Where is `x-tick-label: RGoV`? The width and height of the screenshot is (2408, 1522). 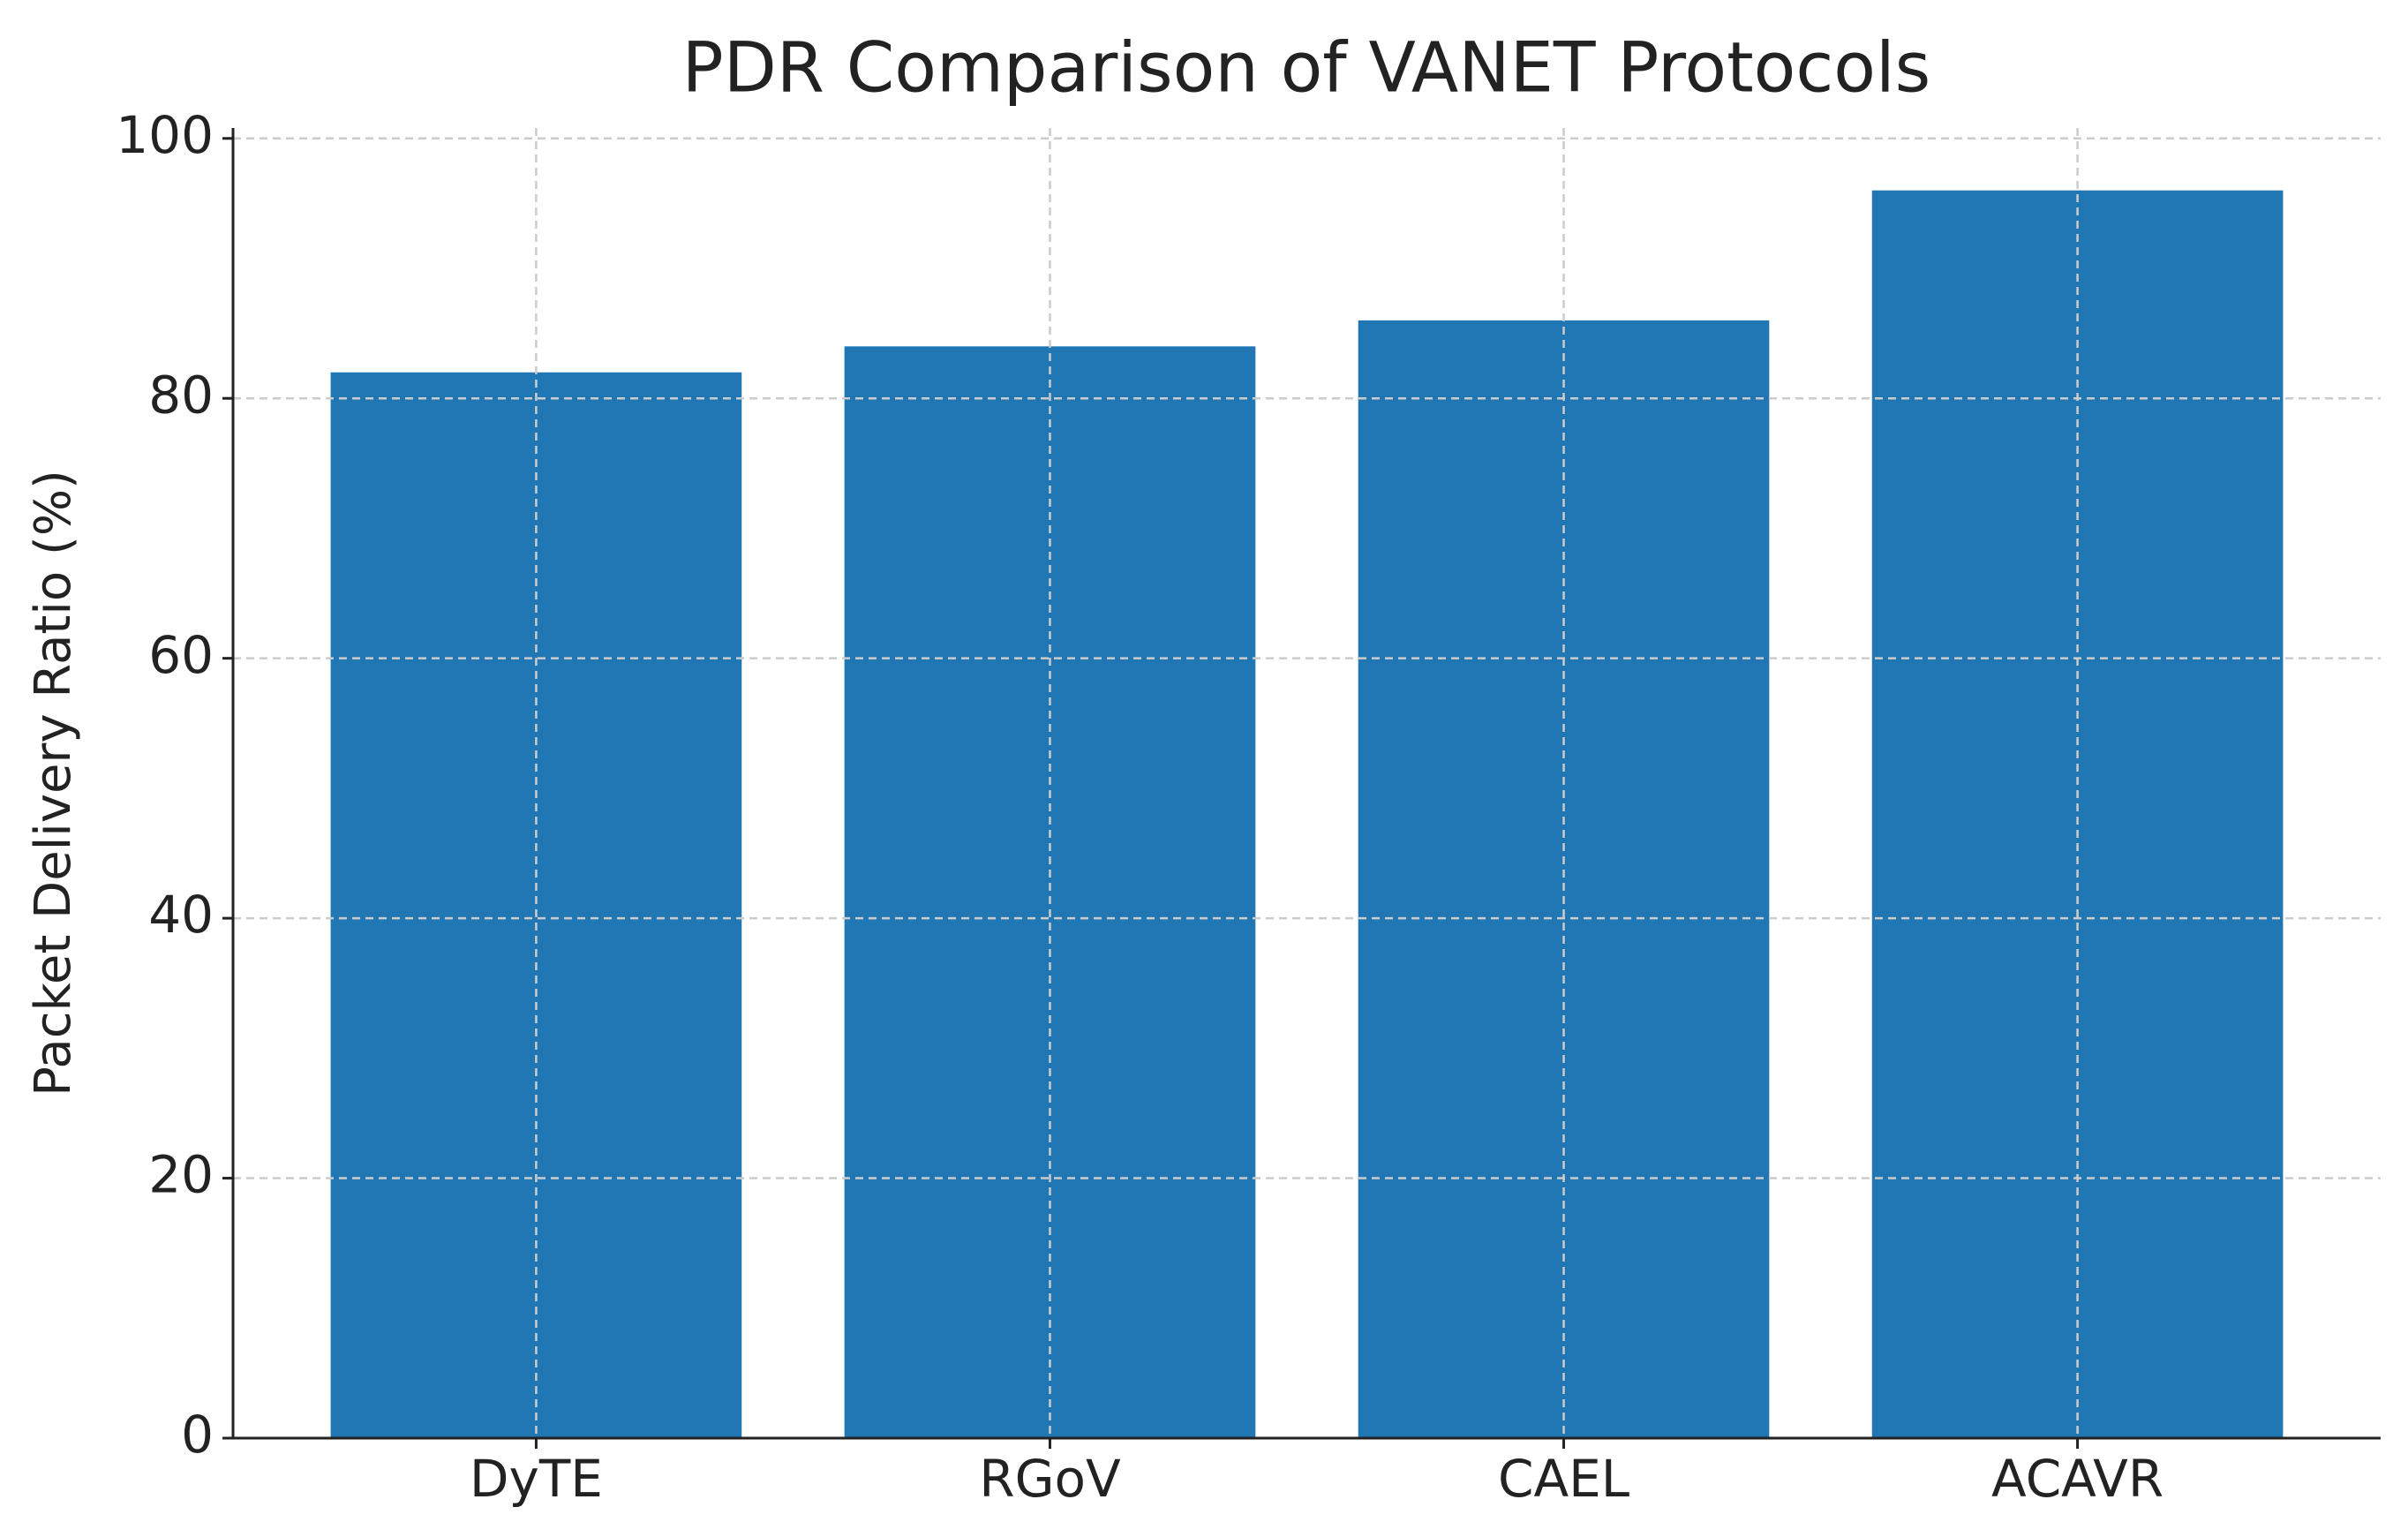
x-tick-label: RGoV is located at coordinates (1050, 1479).